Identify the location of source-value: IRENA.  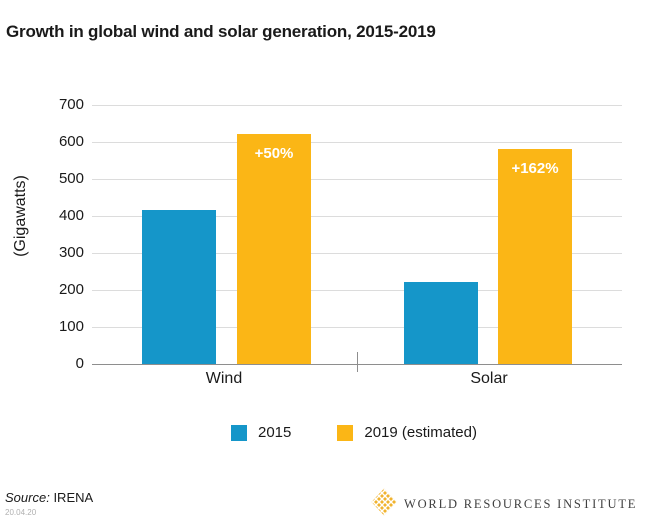
(73, 497).